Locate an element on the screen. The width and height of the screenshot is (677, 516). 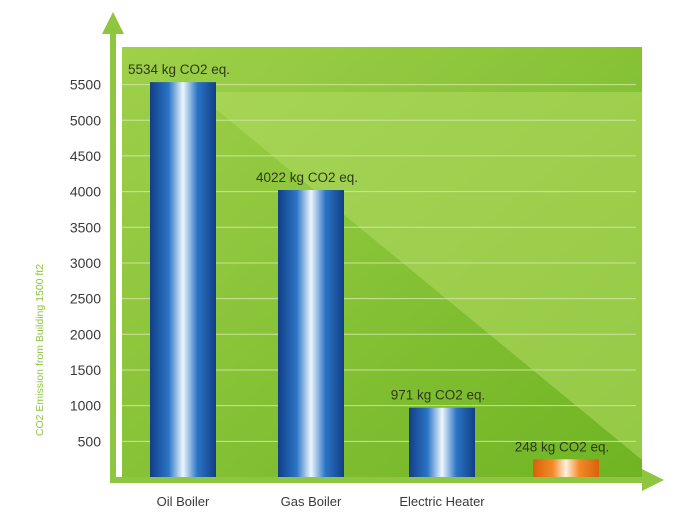
data-label: 4022 kg CO2 eq. is located at coordinates (307, 177).